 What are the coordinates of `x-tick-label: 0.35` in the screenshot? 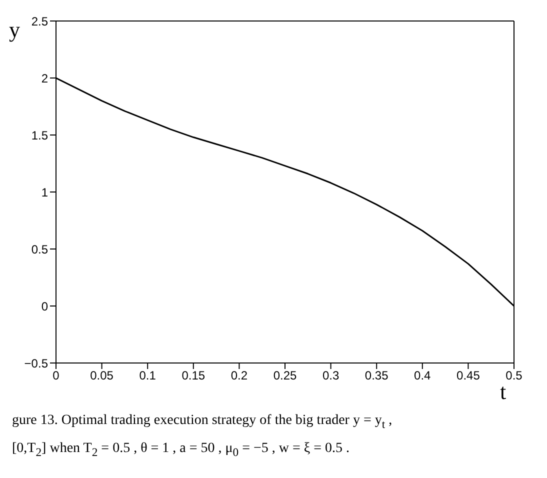 It's located at (376, 375).